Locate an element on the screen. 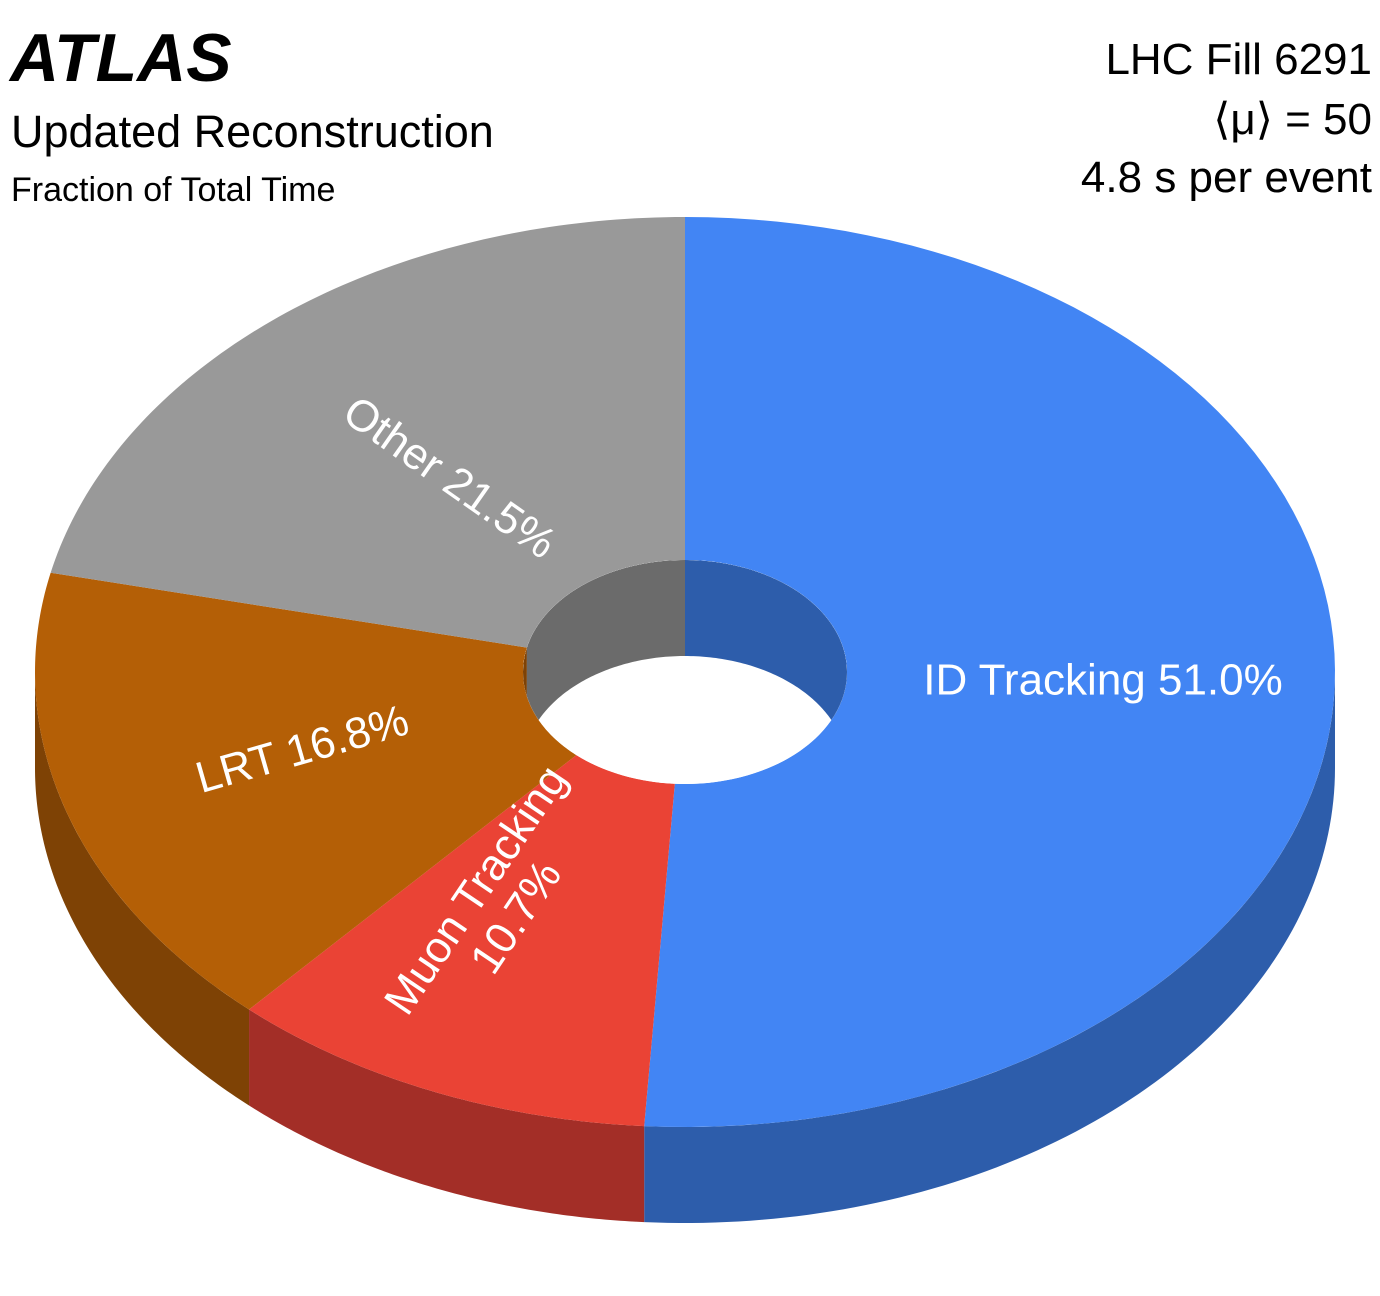  lhc-fill-label: LHC Fill 6291 is located at coordinates (1238, 59).